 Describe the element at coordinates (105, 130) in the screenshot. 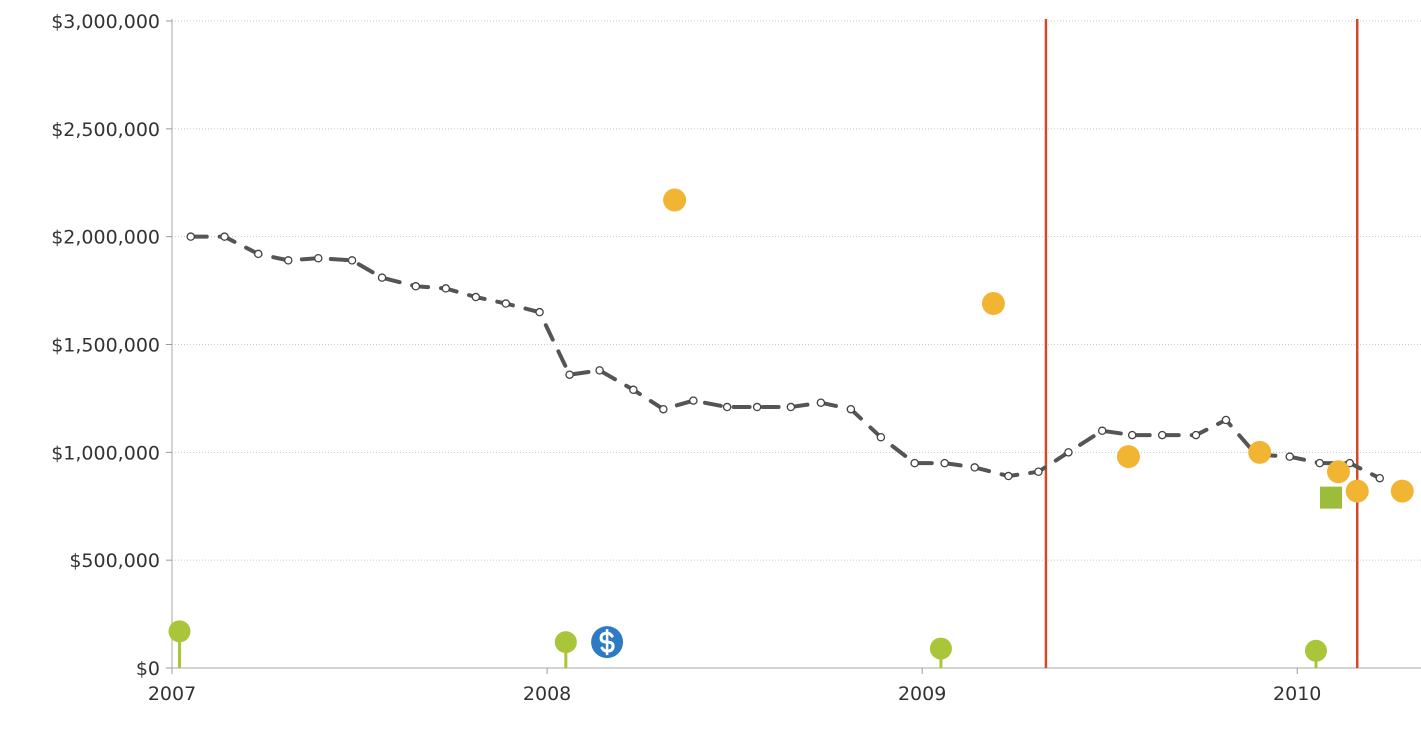

I see `y-tick-label: $2,500,000` at that location.